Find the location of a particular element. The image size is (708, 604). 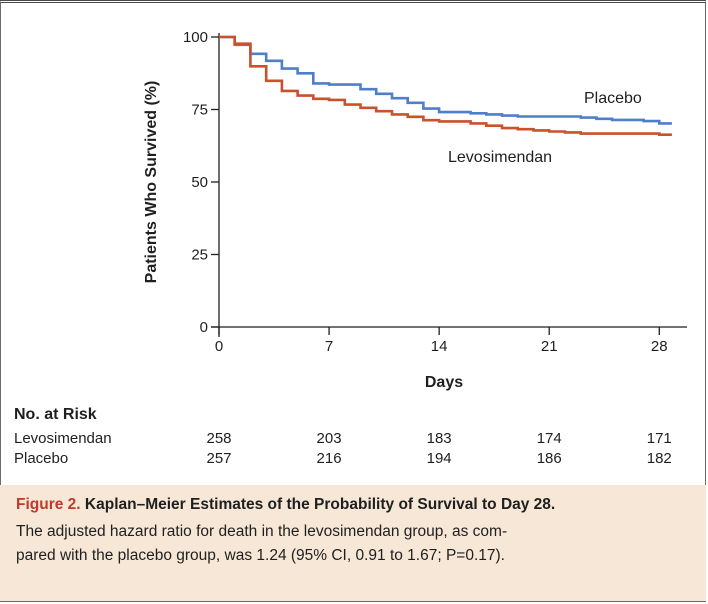

km-line-levosimendan is located at coordinates (445, 85).